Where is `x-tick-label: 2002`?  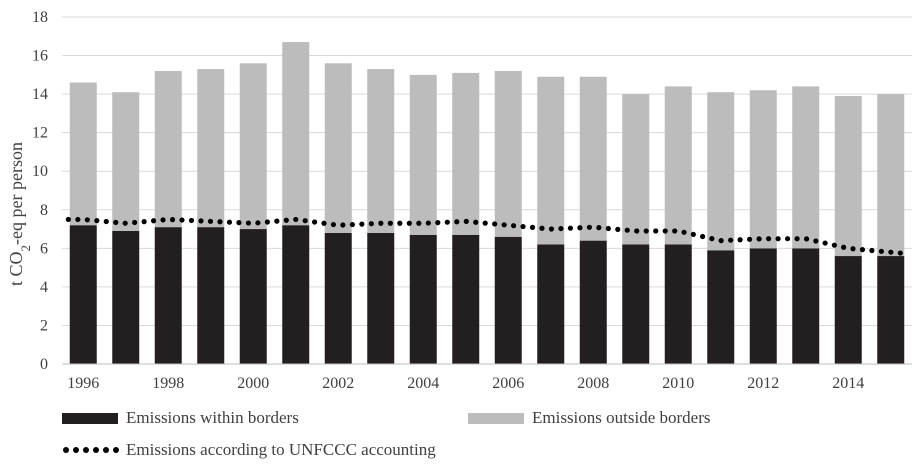
x-tick-label: 2002 is located at coordinates (338, 383).